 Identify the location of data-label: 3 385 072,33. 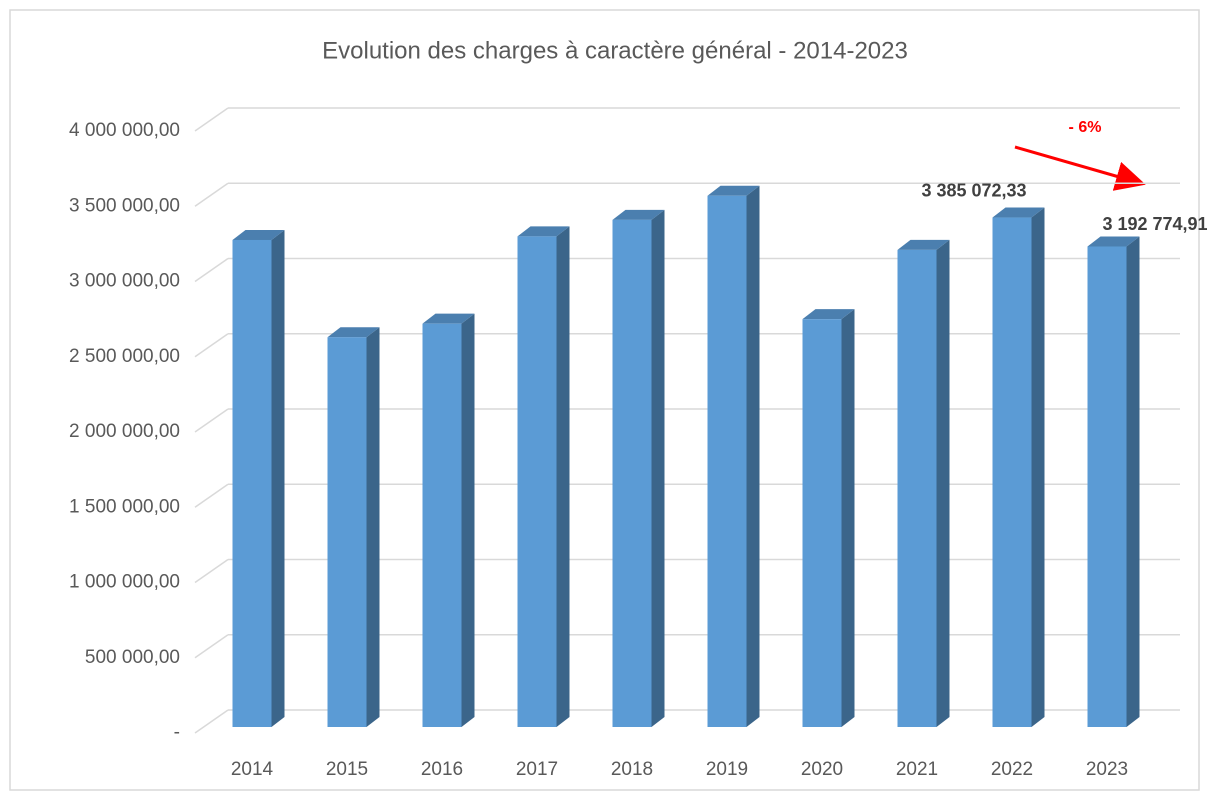
(973, 190).